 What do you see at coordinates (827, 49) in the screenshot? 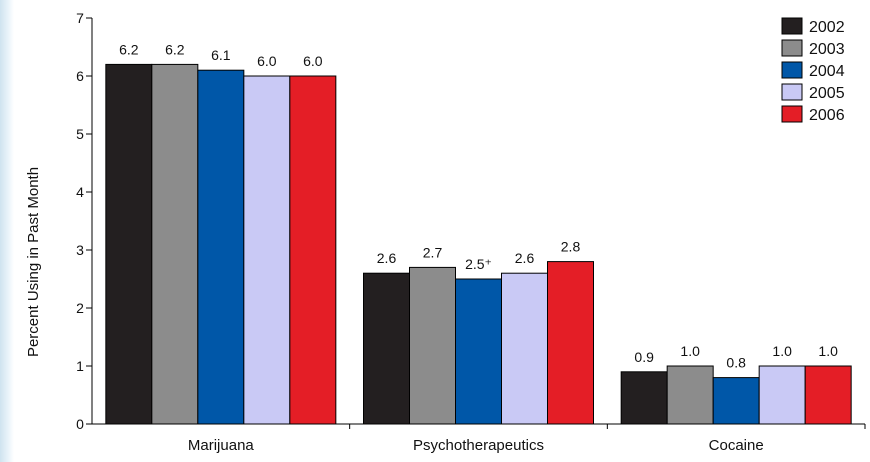
I see `legend-label: 2003` at bounding box center [827, 49].